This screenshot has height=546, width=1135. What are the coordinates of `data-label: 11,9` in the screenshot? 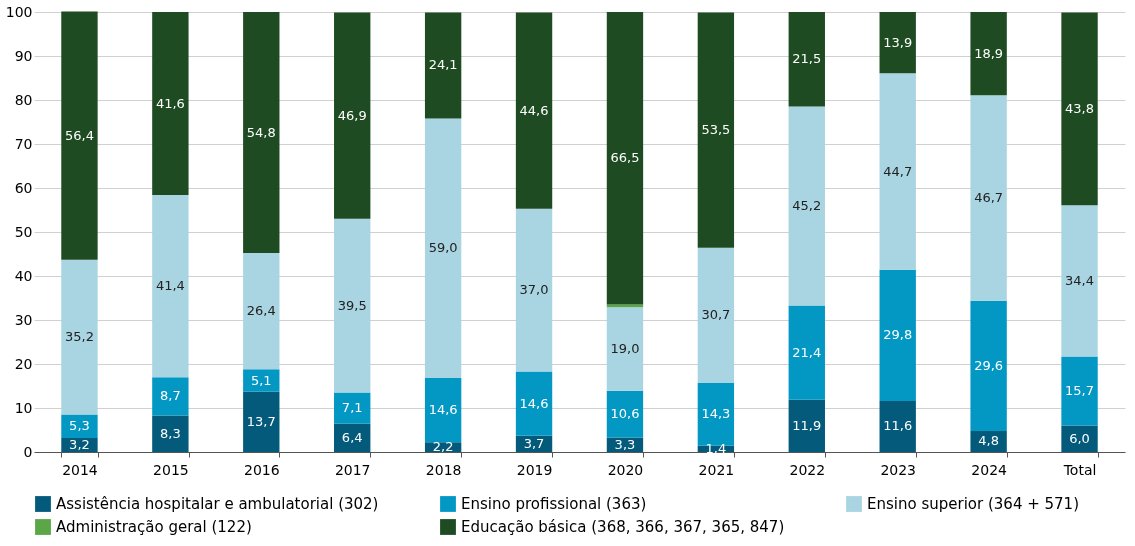 It's located at (807, 425).